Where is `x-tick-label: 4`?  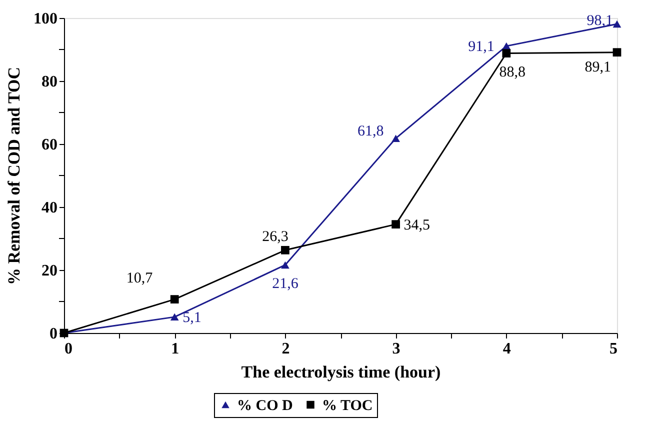 x-tick-label: 4 is located at coordinates (506, 349).